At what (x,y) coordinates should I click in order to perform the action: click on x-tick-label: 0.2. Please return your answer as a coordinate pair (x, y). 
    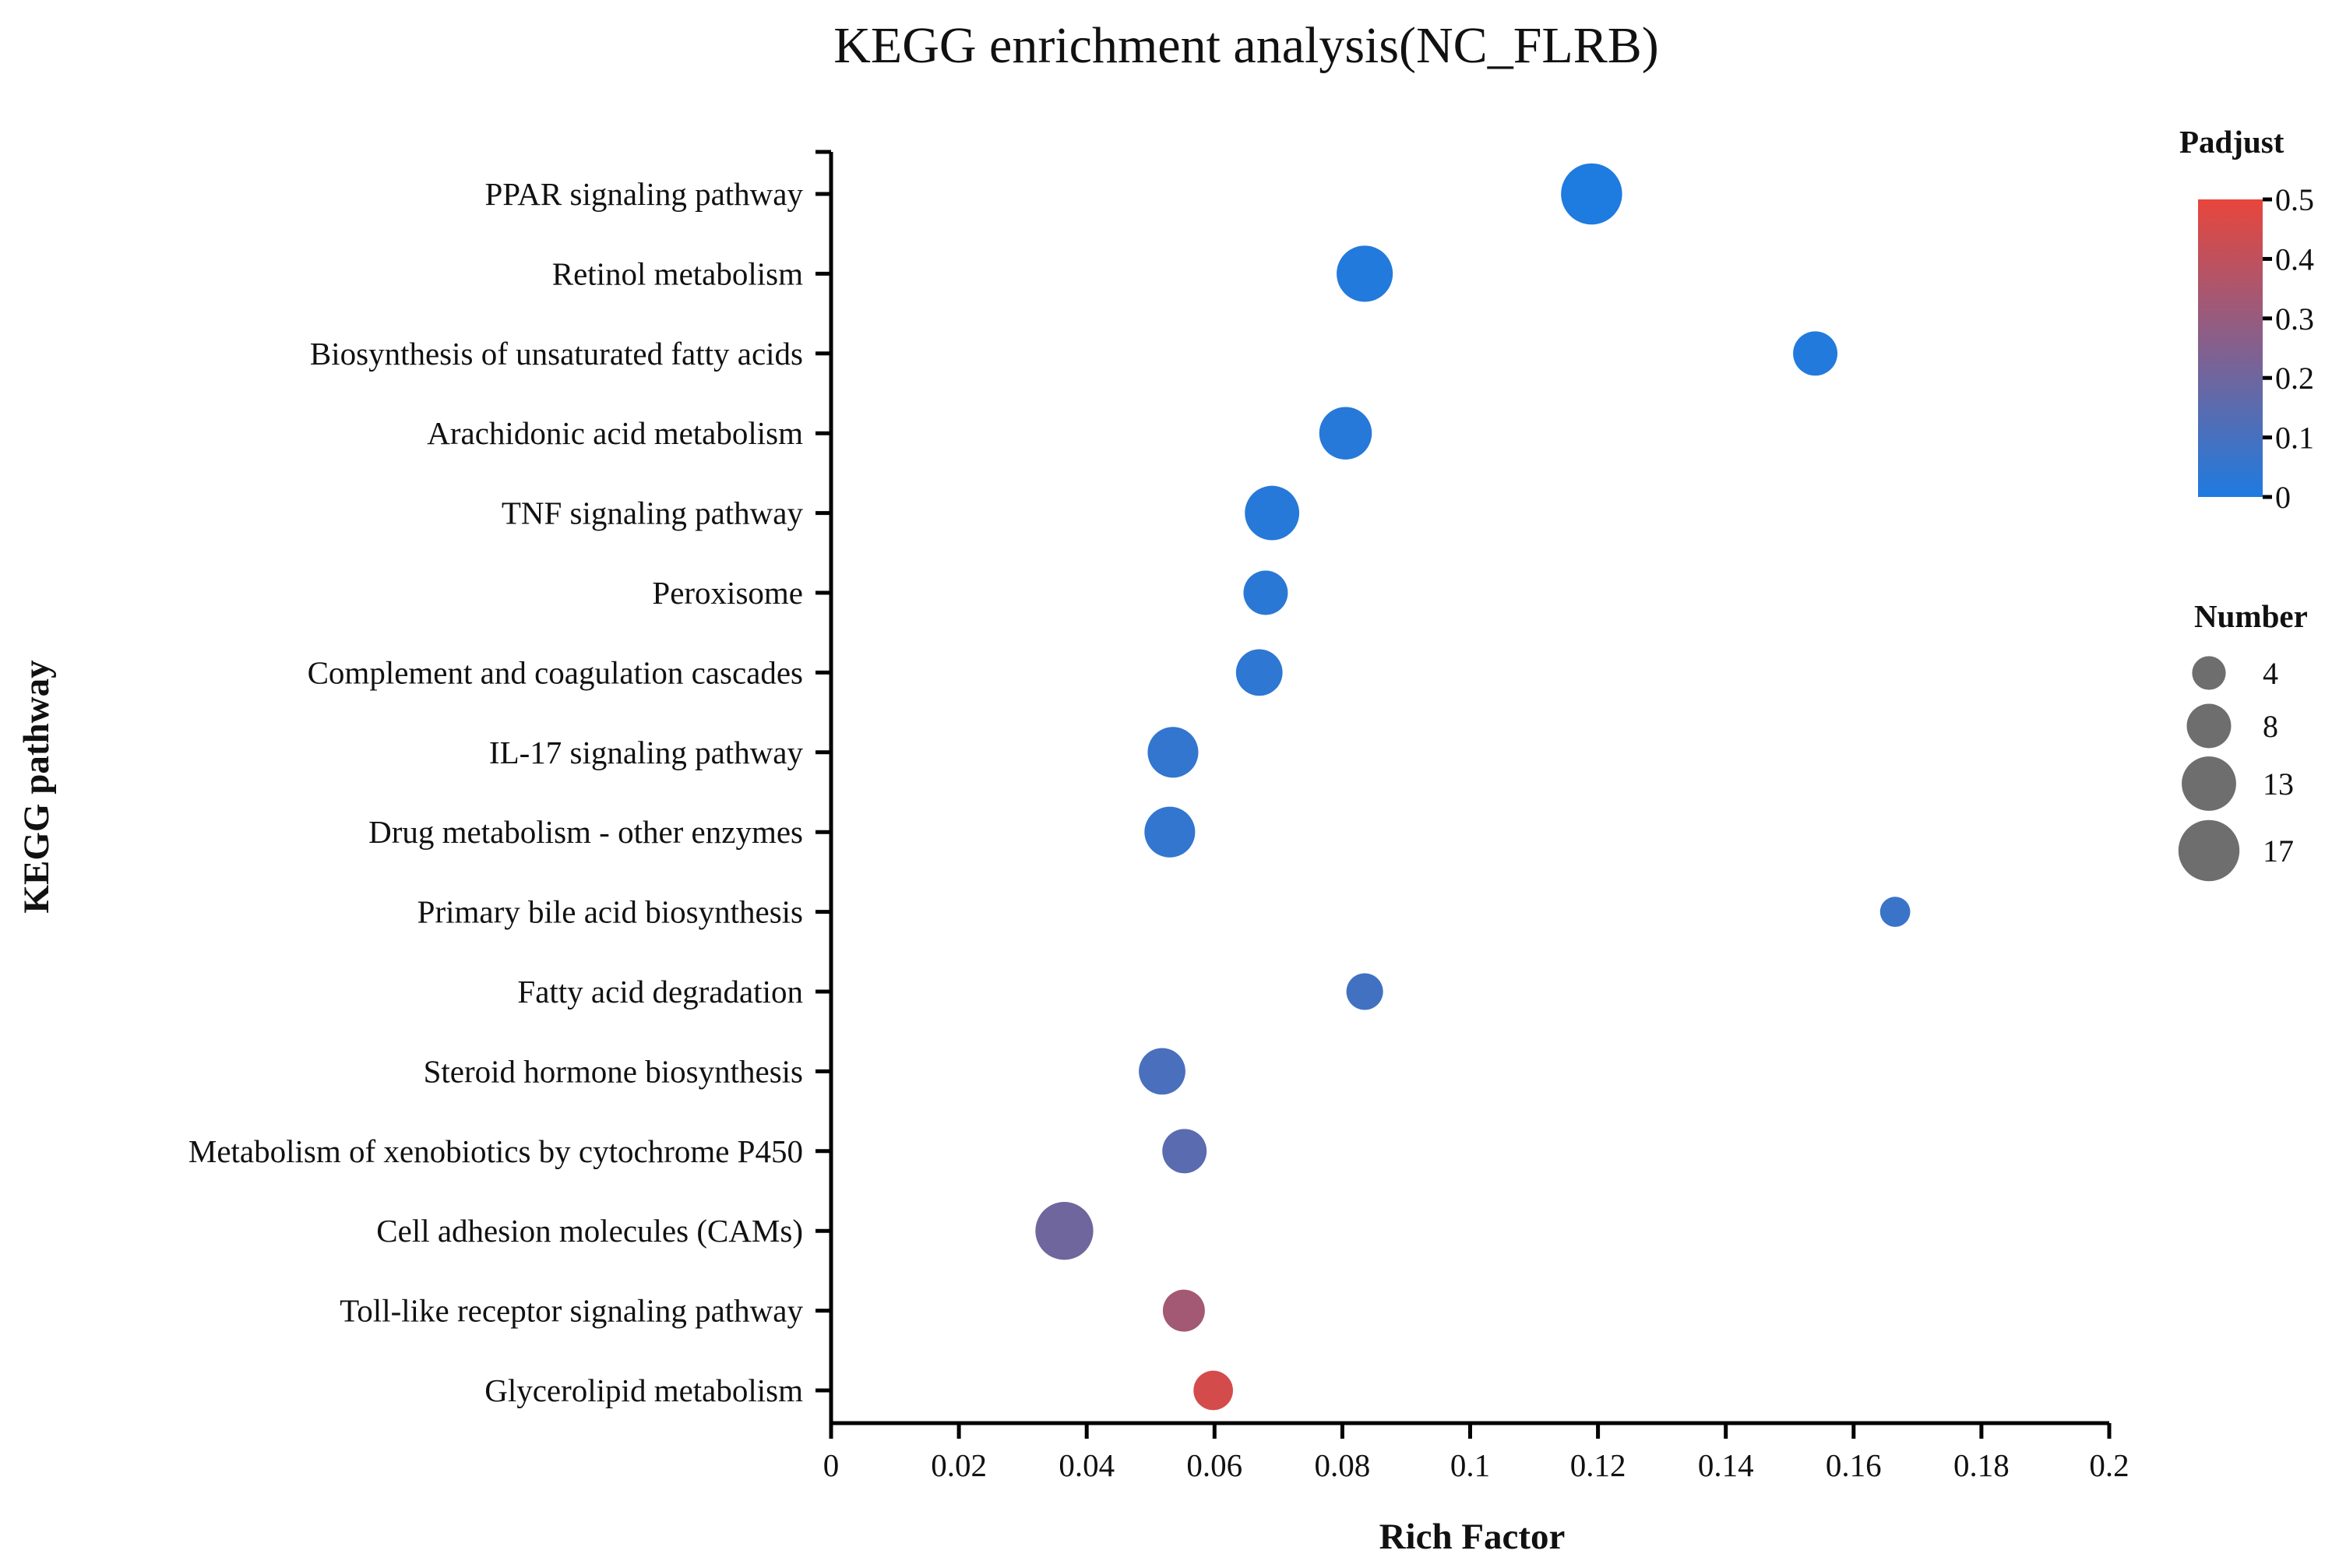
    Looking at the image, I should click on (2109, 1465).